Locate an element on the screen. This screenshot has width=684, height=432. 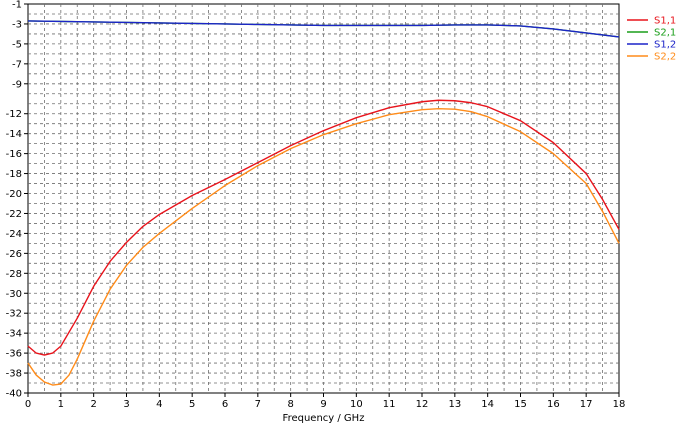
x-tick-label: 3 is located at coordinates (126, 404).